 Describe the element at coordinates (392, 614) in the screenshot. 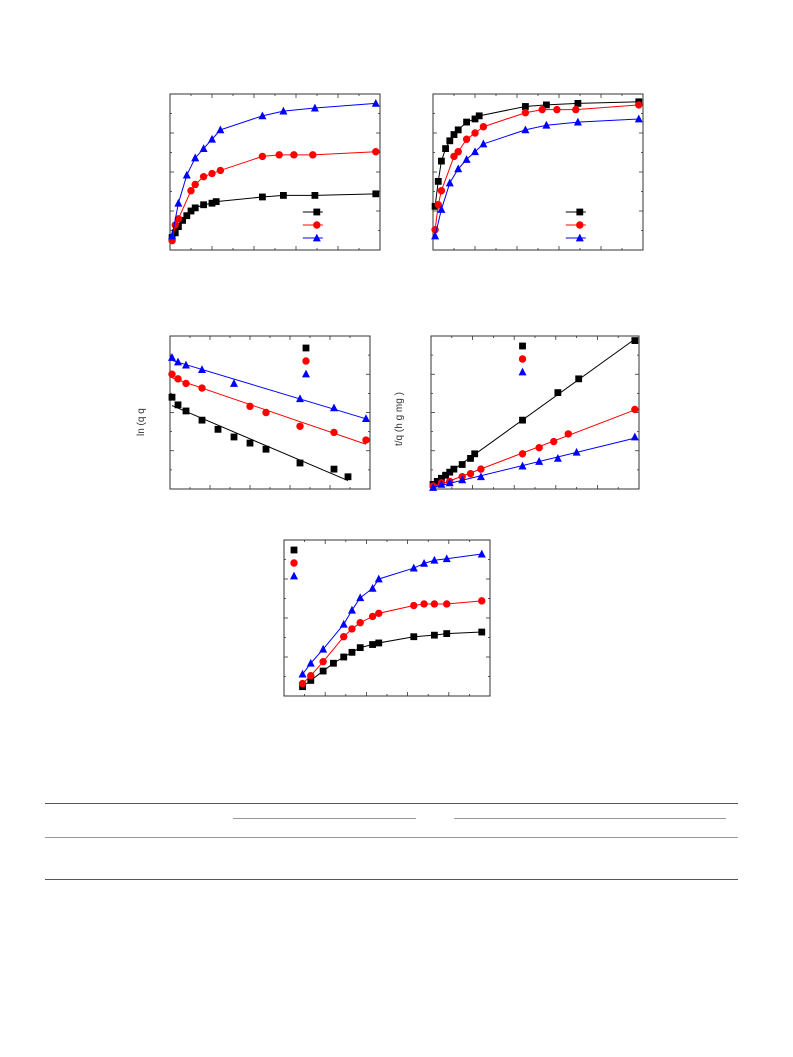

I see `series-2-line` at that location.